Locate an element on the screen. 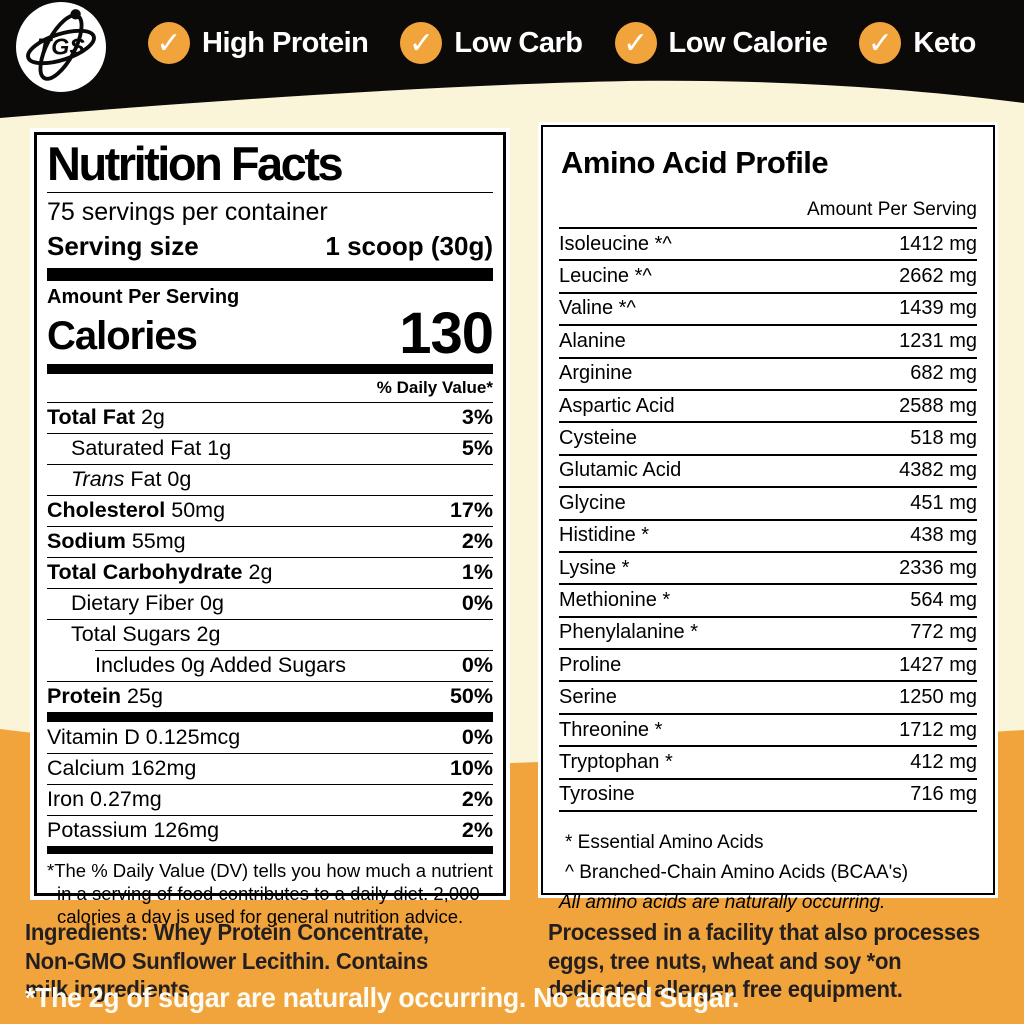  amino-row: Tryptophan * 412 mg is located at coordinates (768, 763).